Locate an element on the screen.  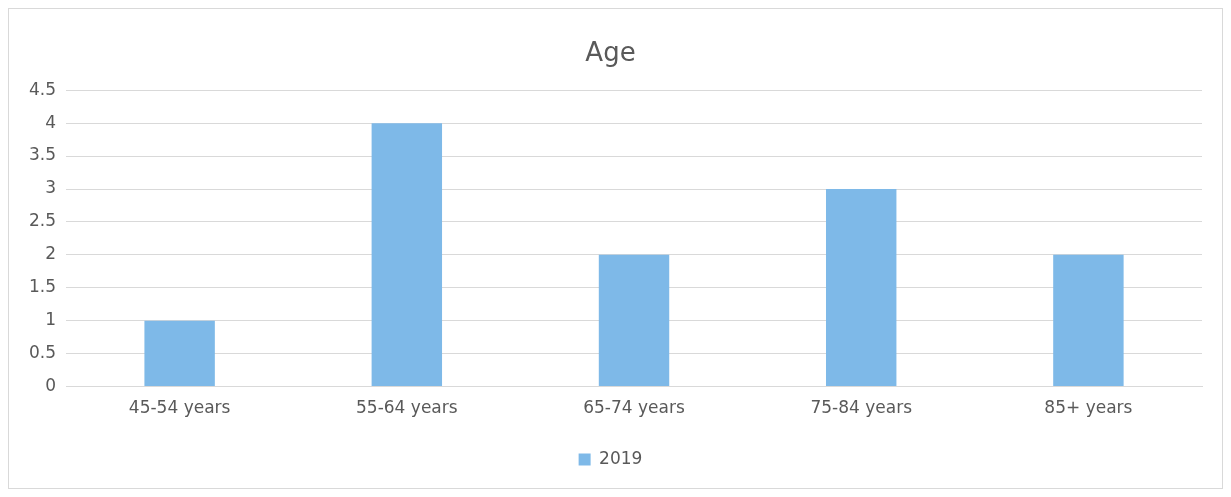
y-tick-label: 4 is located at coordinates (51, 121).